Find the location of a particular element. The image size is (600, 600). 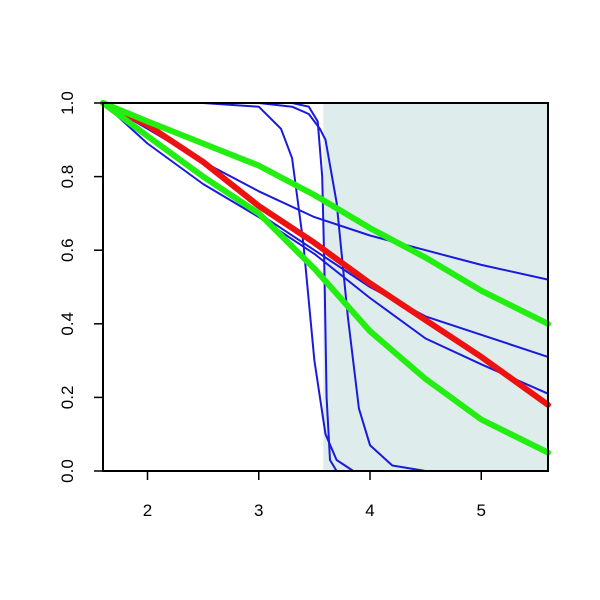

y-tick-label: 1.0 is located at coordinates (67, 103).